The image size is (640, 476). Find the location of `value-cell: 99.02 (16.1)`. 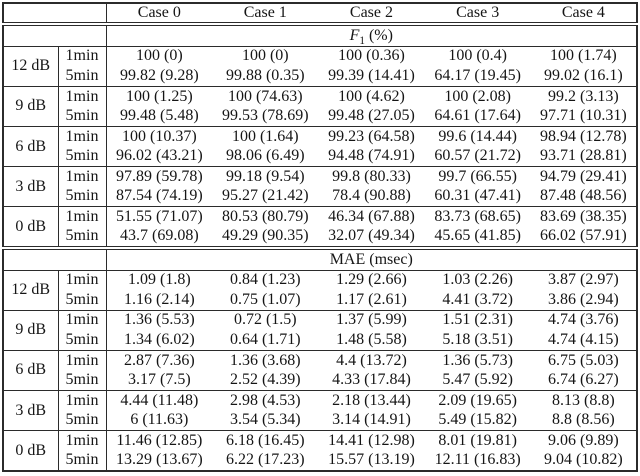

value-cell: 99.02 (16.1) is located at coordinates (583, 76).